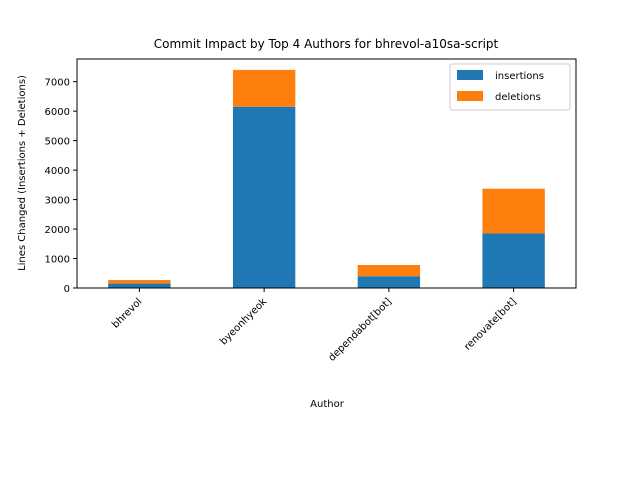 Image resolution: width=640 pixels, height=480 pixels. I want to click on y-tick-label: 6000, so click(57, 112).